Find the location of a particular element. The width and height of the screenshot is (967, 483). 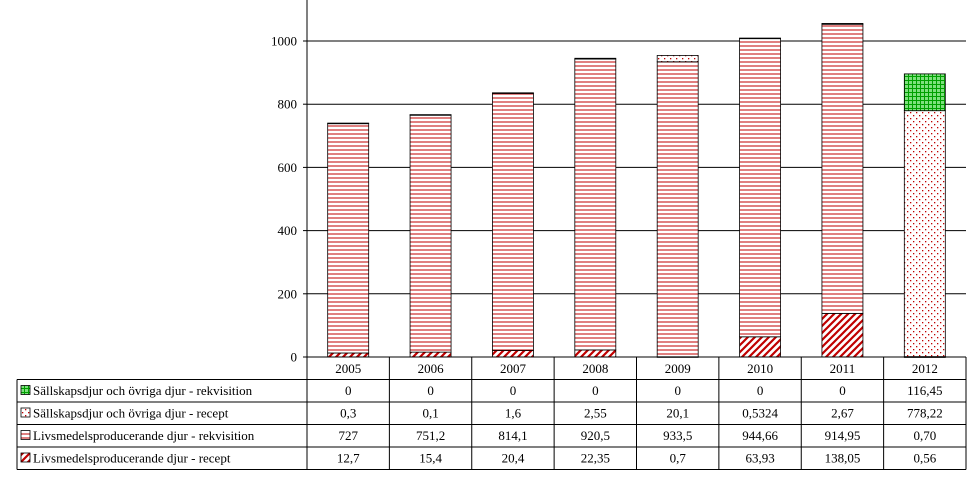

bar-segment-2007-s0 is located at coordinates (513, 354).